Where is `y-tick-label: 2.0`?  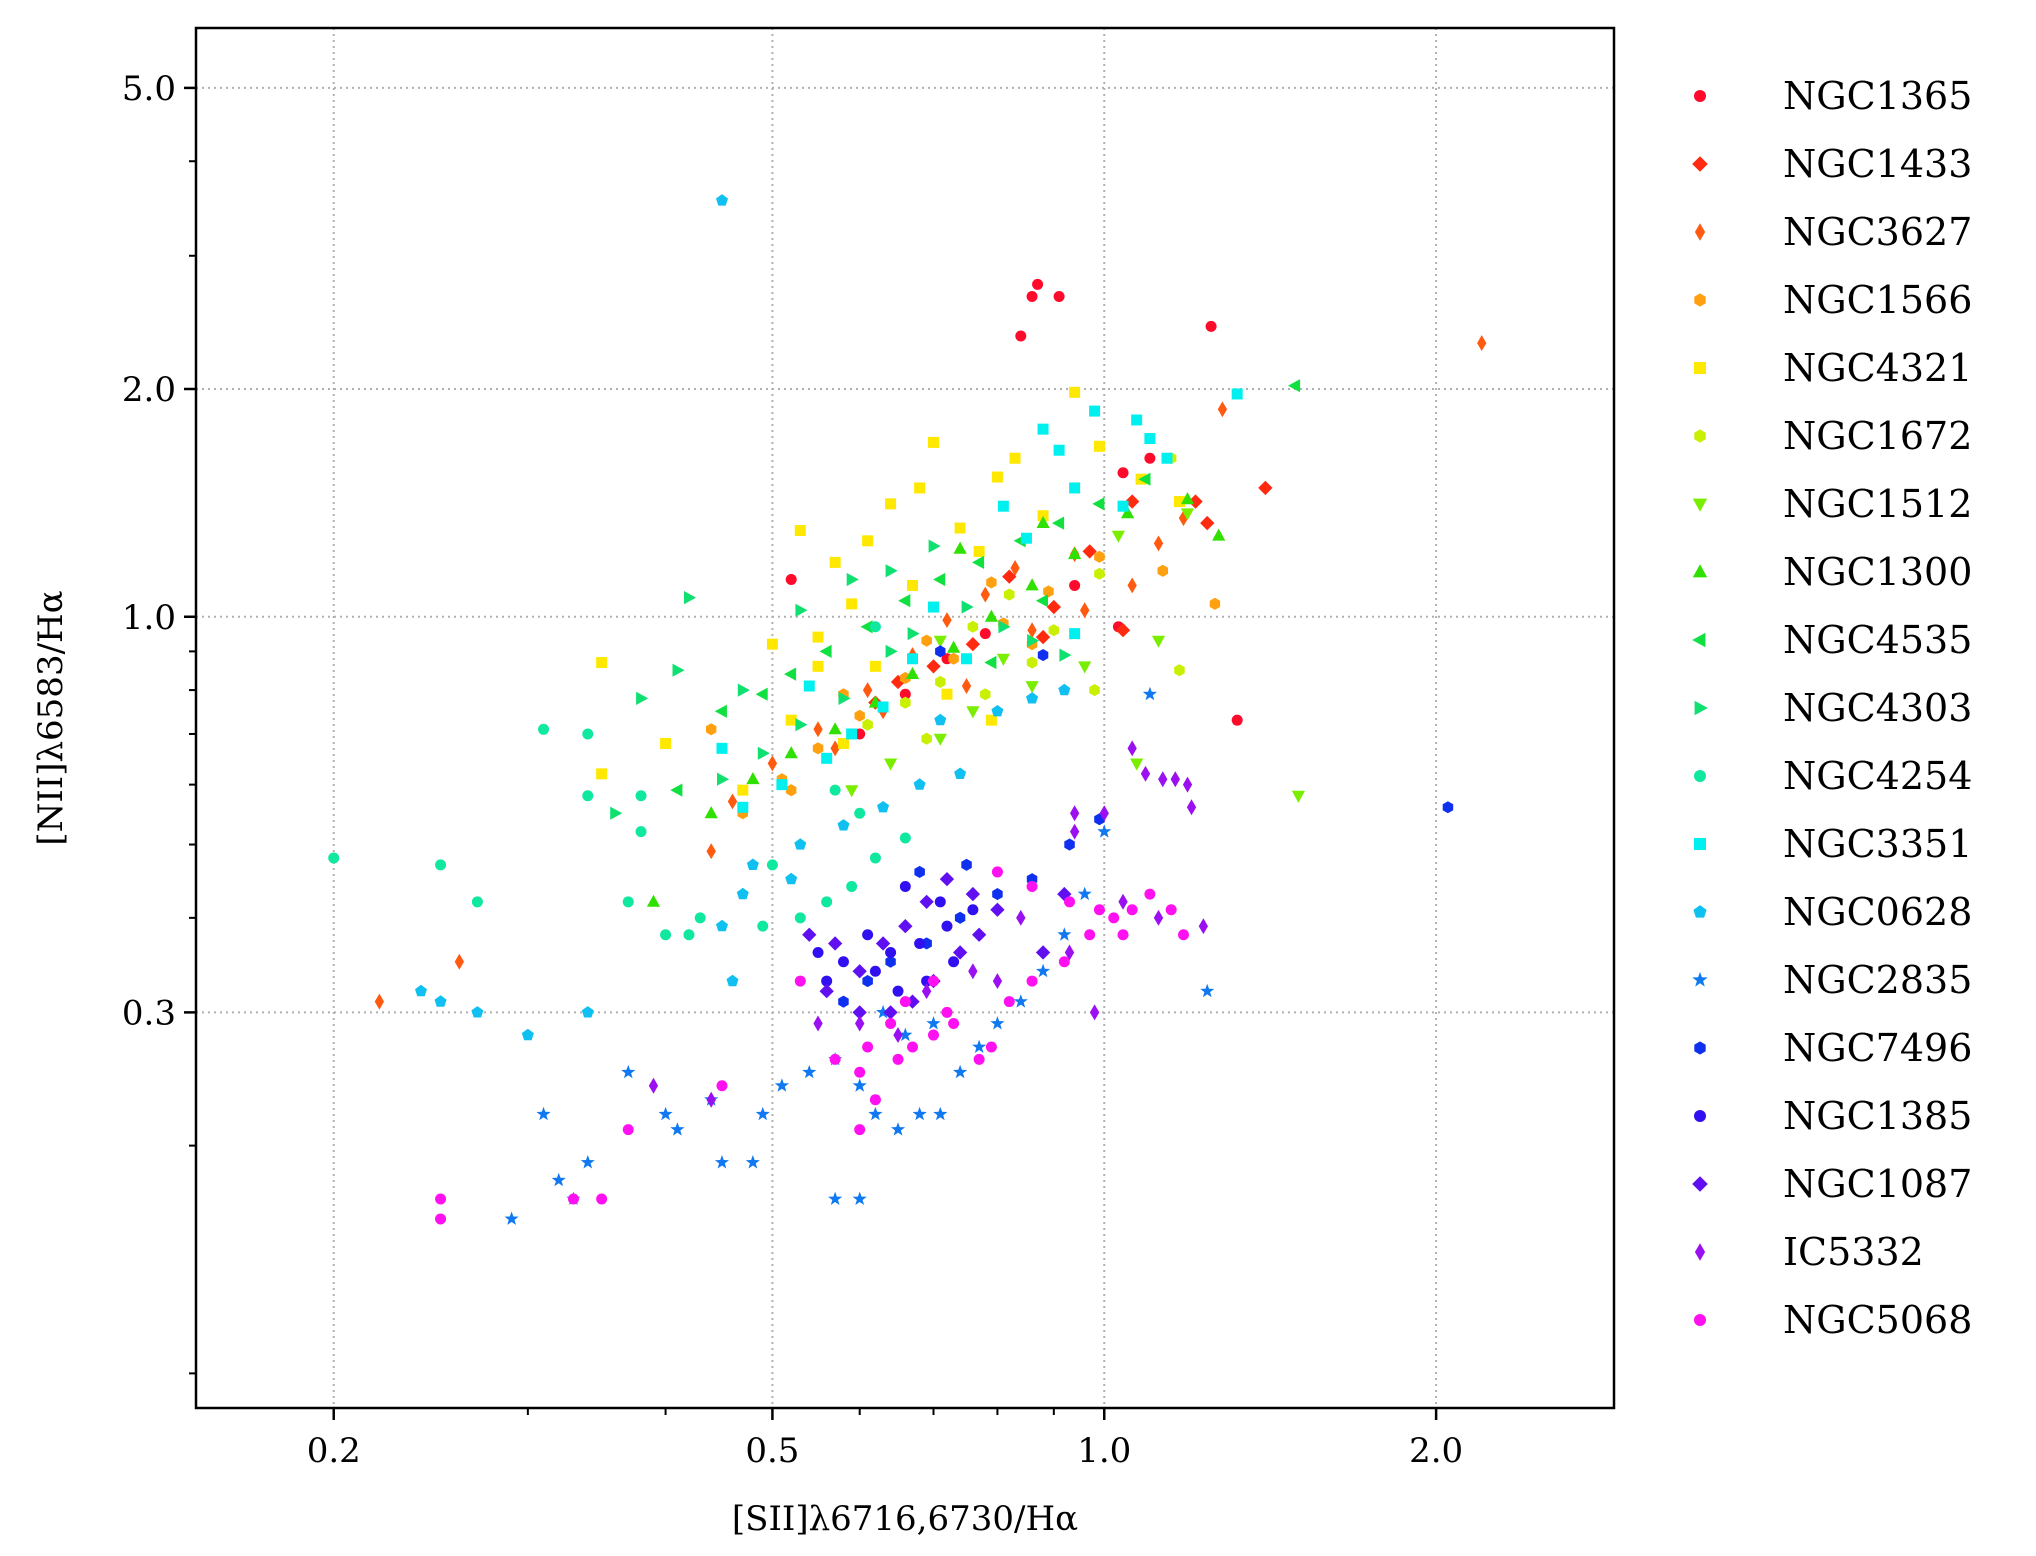 y-tick-label: 2.0 is located at coordinates (149, 390).